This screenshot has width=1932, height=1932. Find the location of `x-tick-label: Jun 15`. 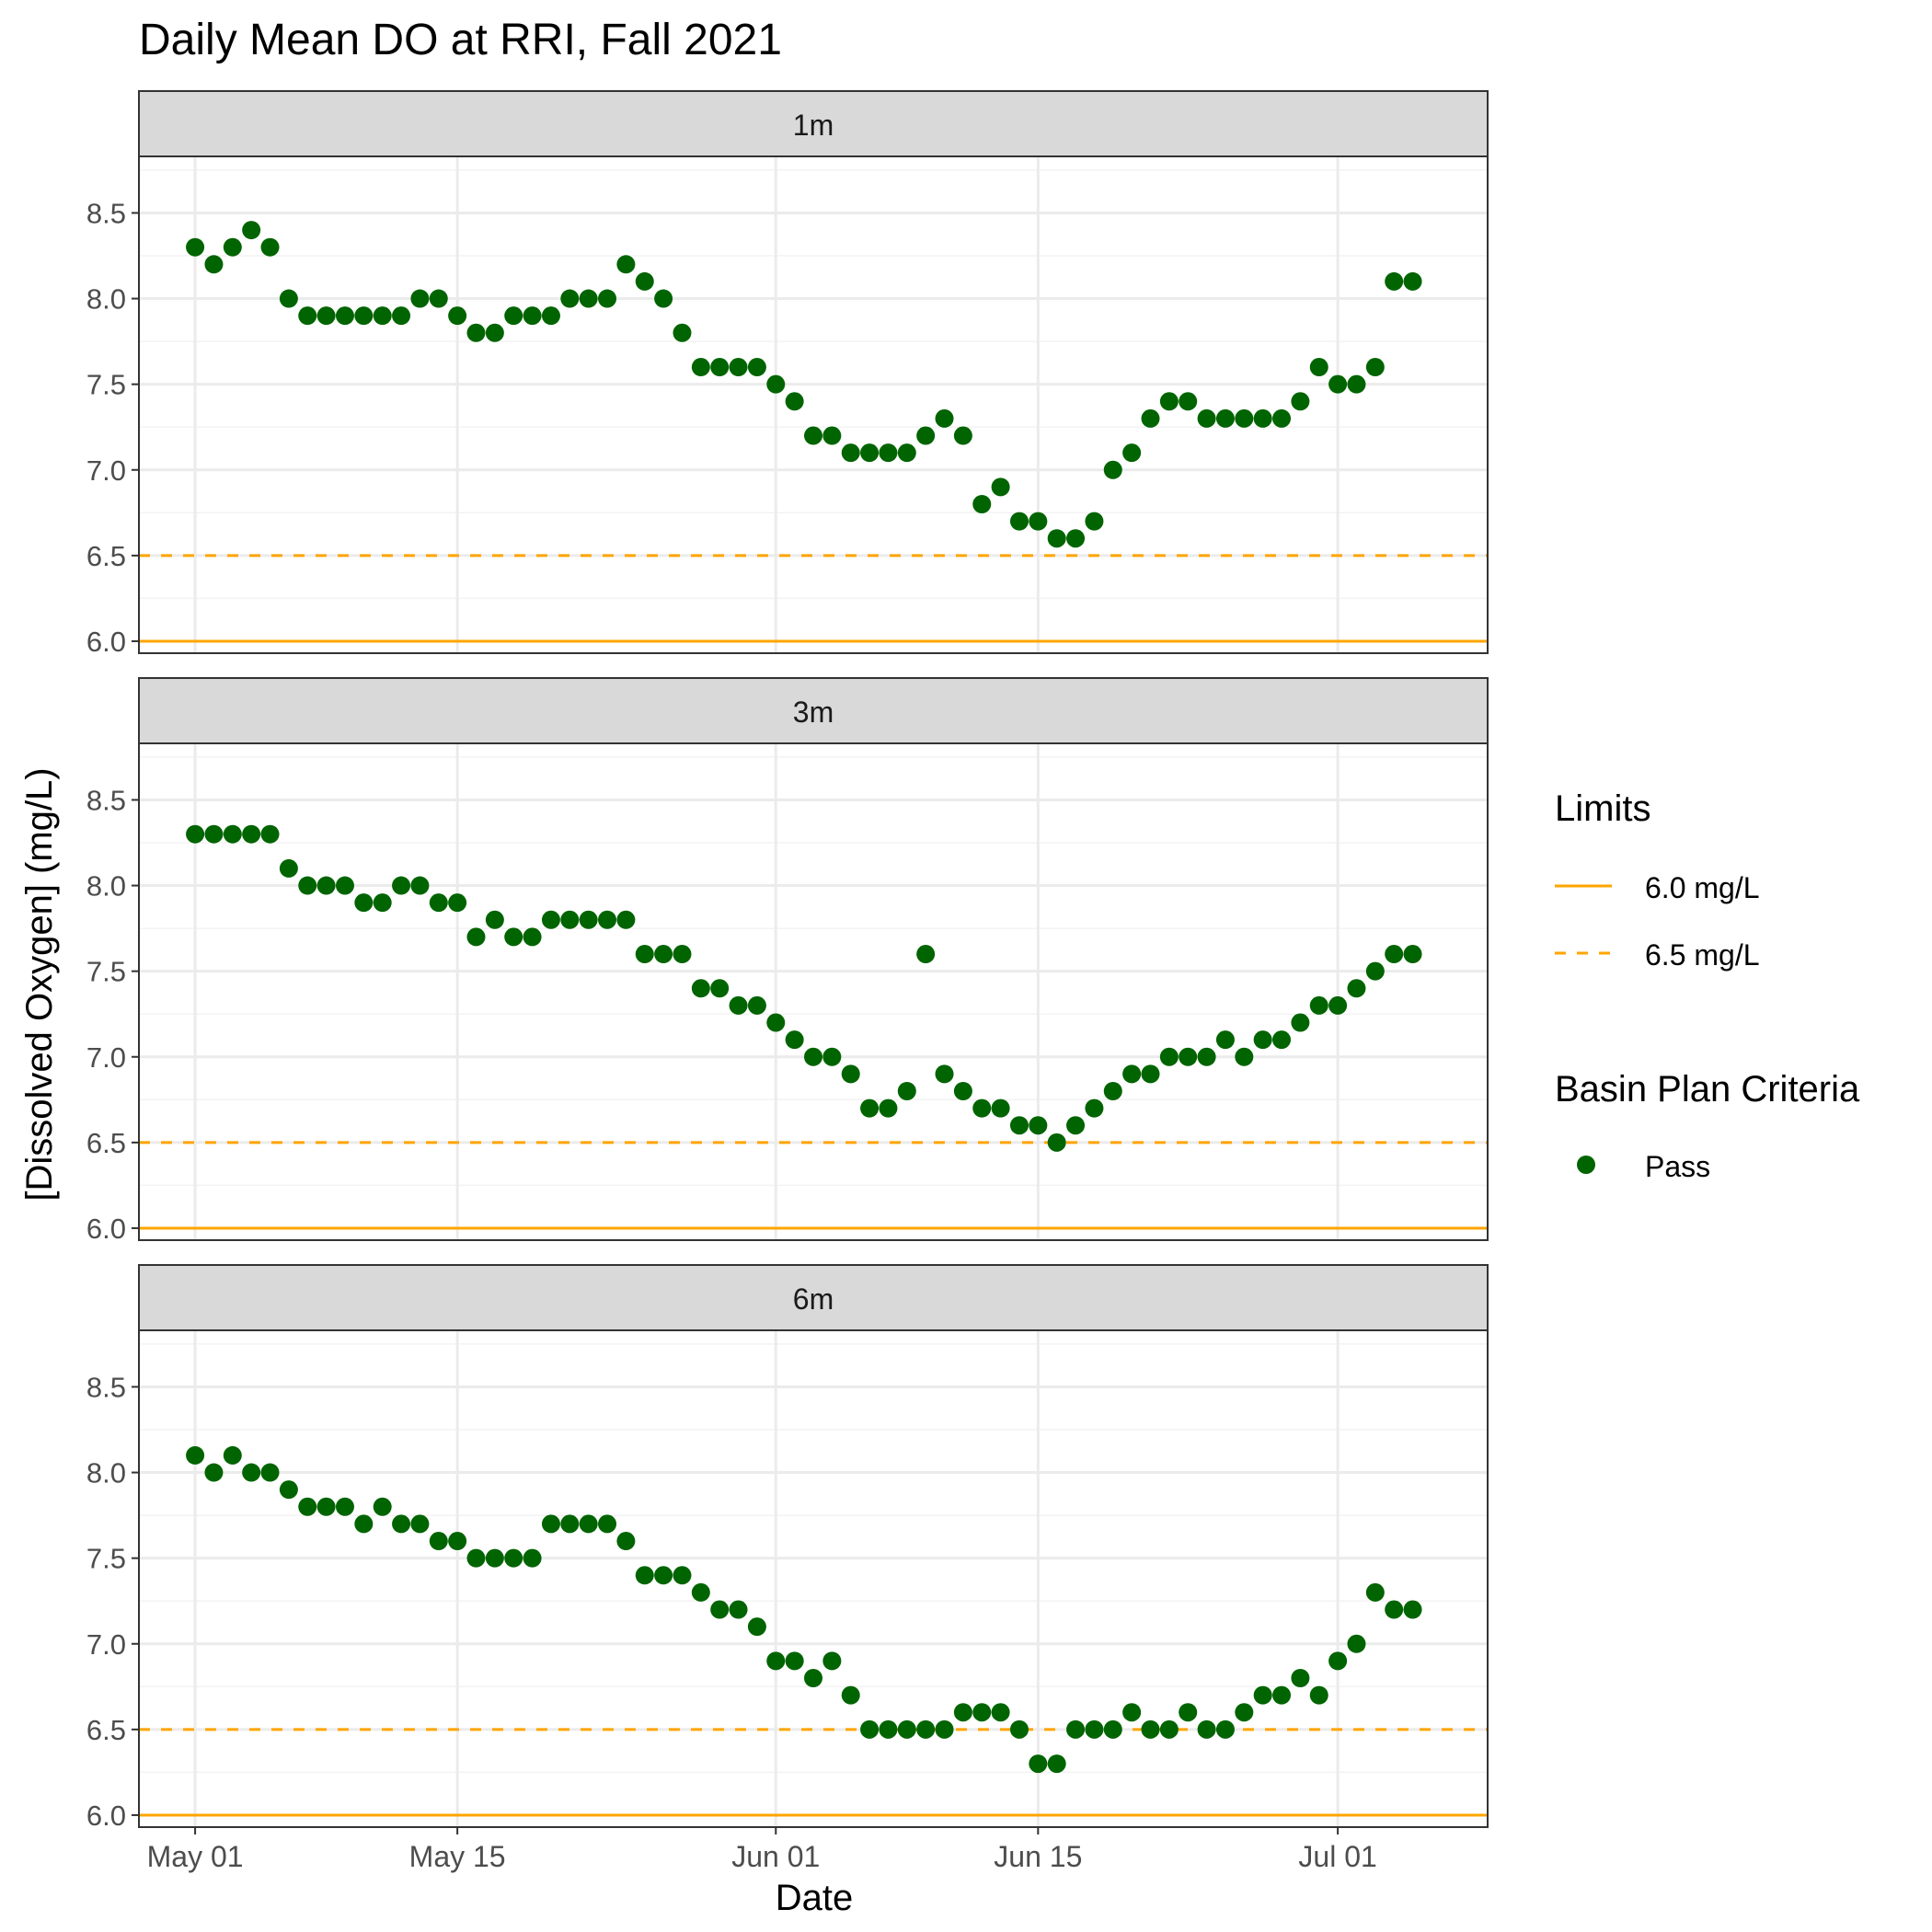

x-tick-label: Jun 15 is located at coordinates (1038, 1856).